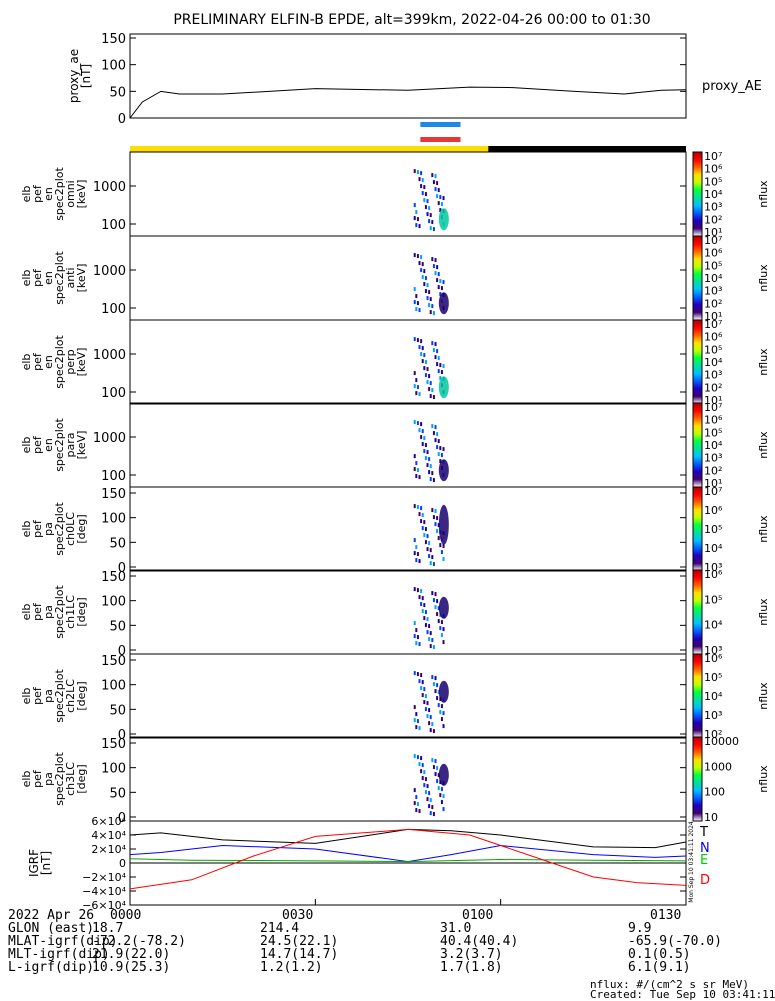 The width and height of the screenshot is (775, 1001). What do you see at coordinates (117, 92) in the screenshot?
I see `proxy-ytick-label: 50` at bounding box center [117, 92].